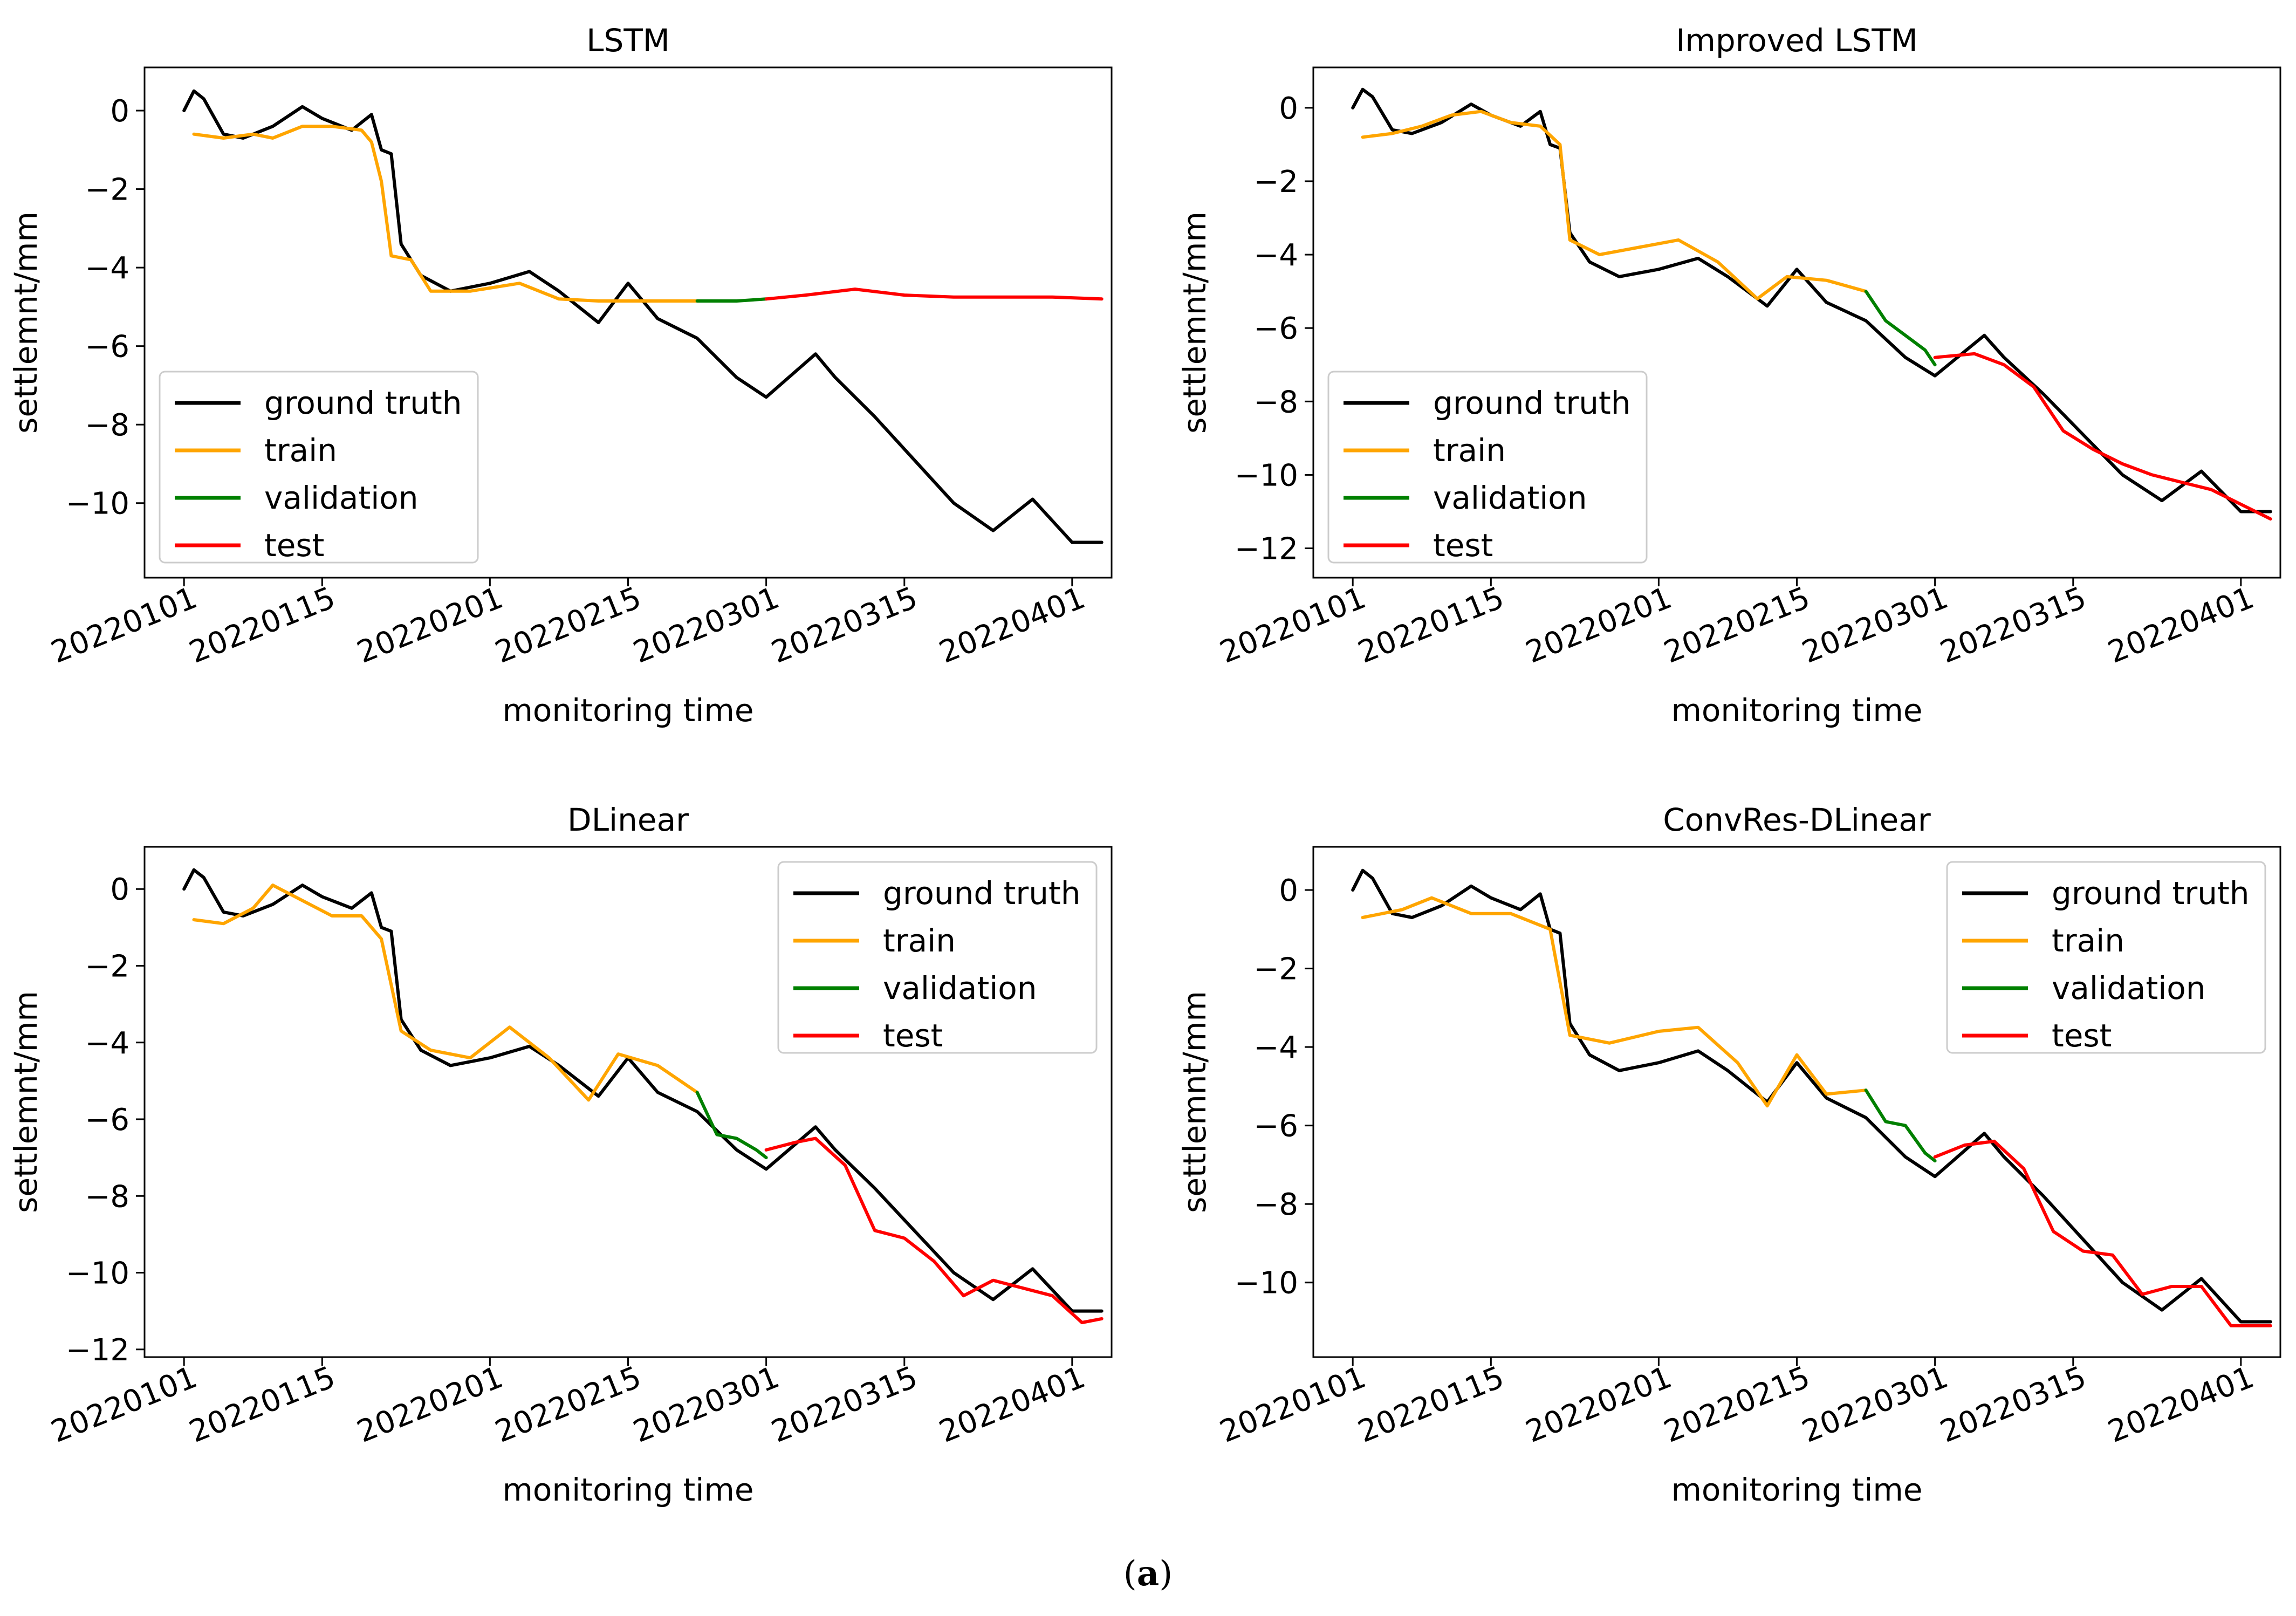 The width and height of the screenshot is (2296, 1616). Describe the element at coordinates (1796, 41) in the screenshot. I see `chart-title: Improved LSTM` at that location.